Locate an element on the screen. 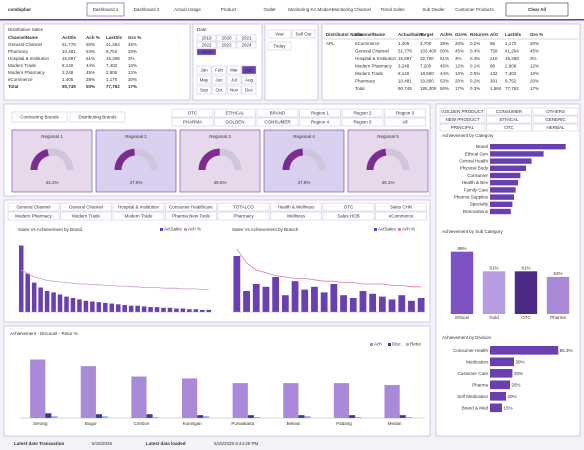 This screenshot has height=450, width=584. table-cell: 51% is located at coordinates (90, 58).